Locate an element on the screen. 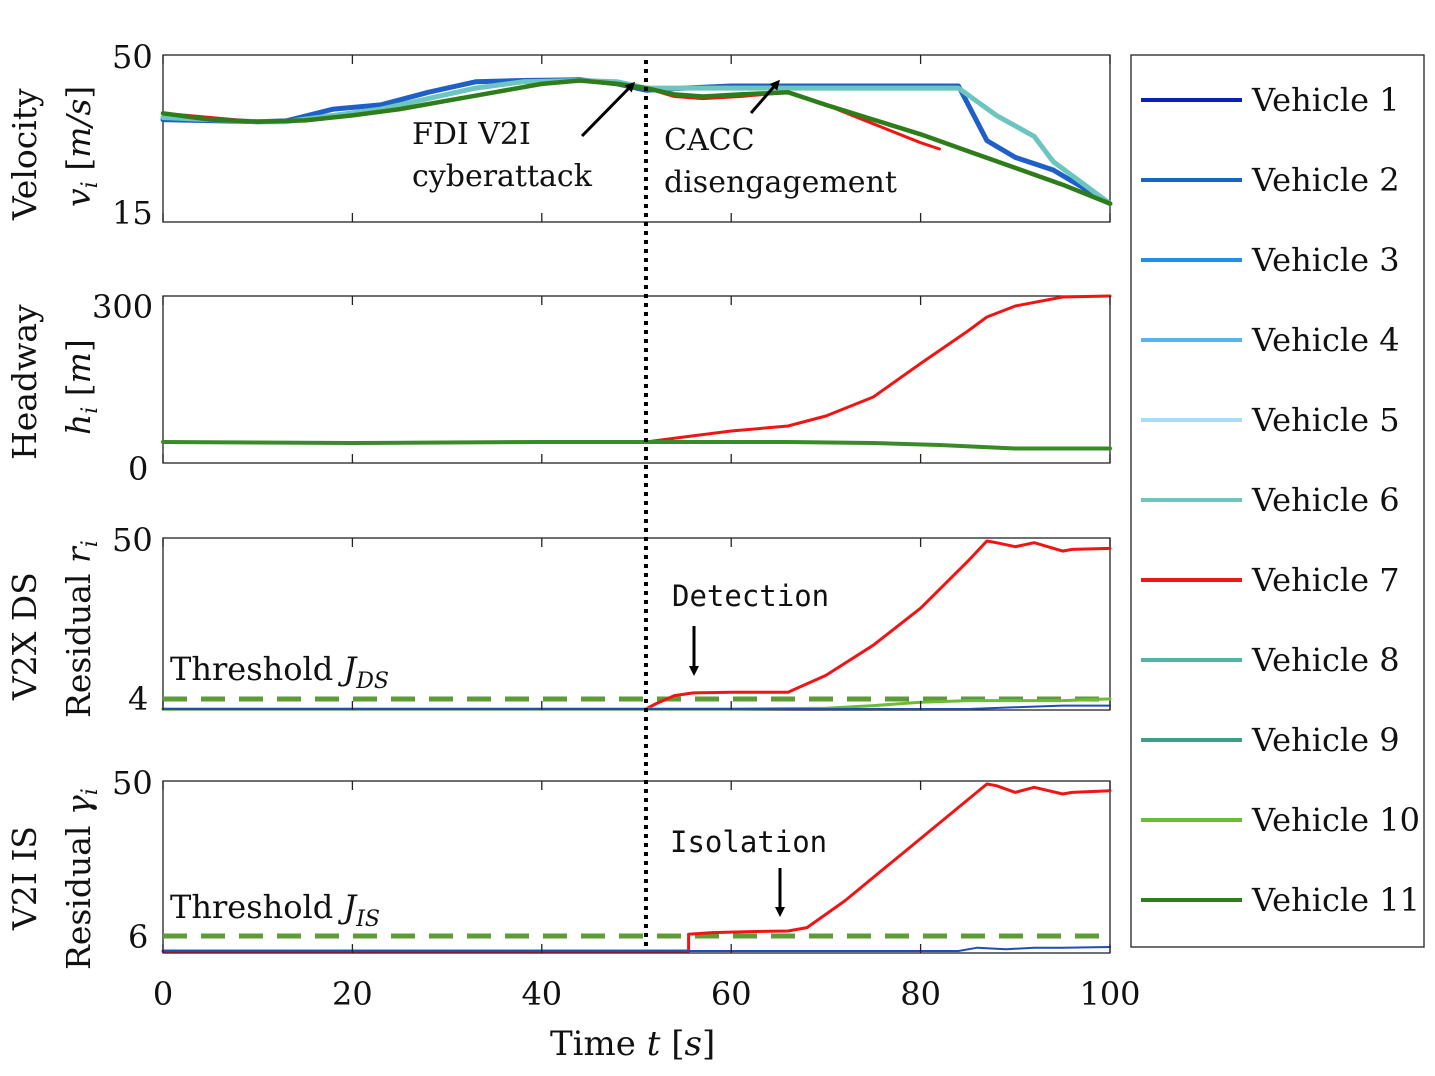  v2x-ytick-50: 50 is located at coordinates (132, 540).